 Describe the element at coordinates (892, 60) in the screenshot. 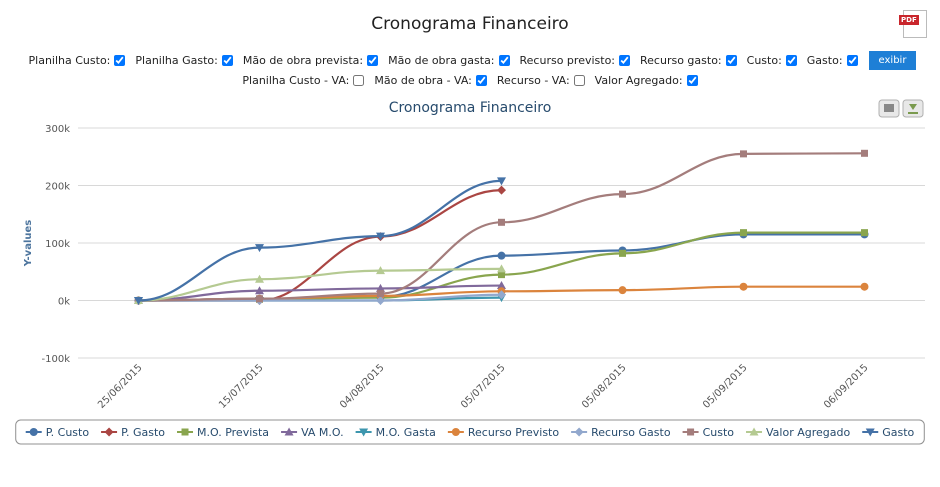

I see `submit-button: exibir` at that location.